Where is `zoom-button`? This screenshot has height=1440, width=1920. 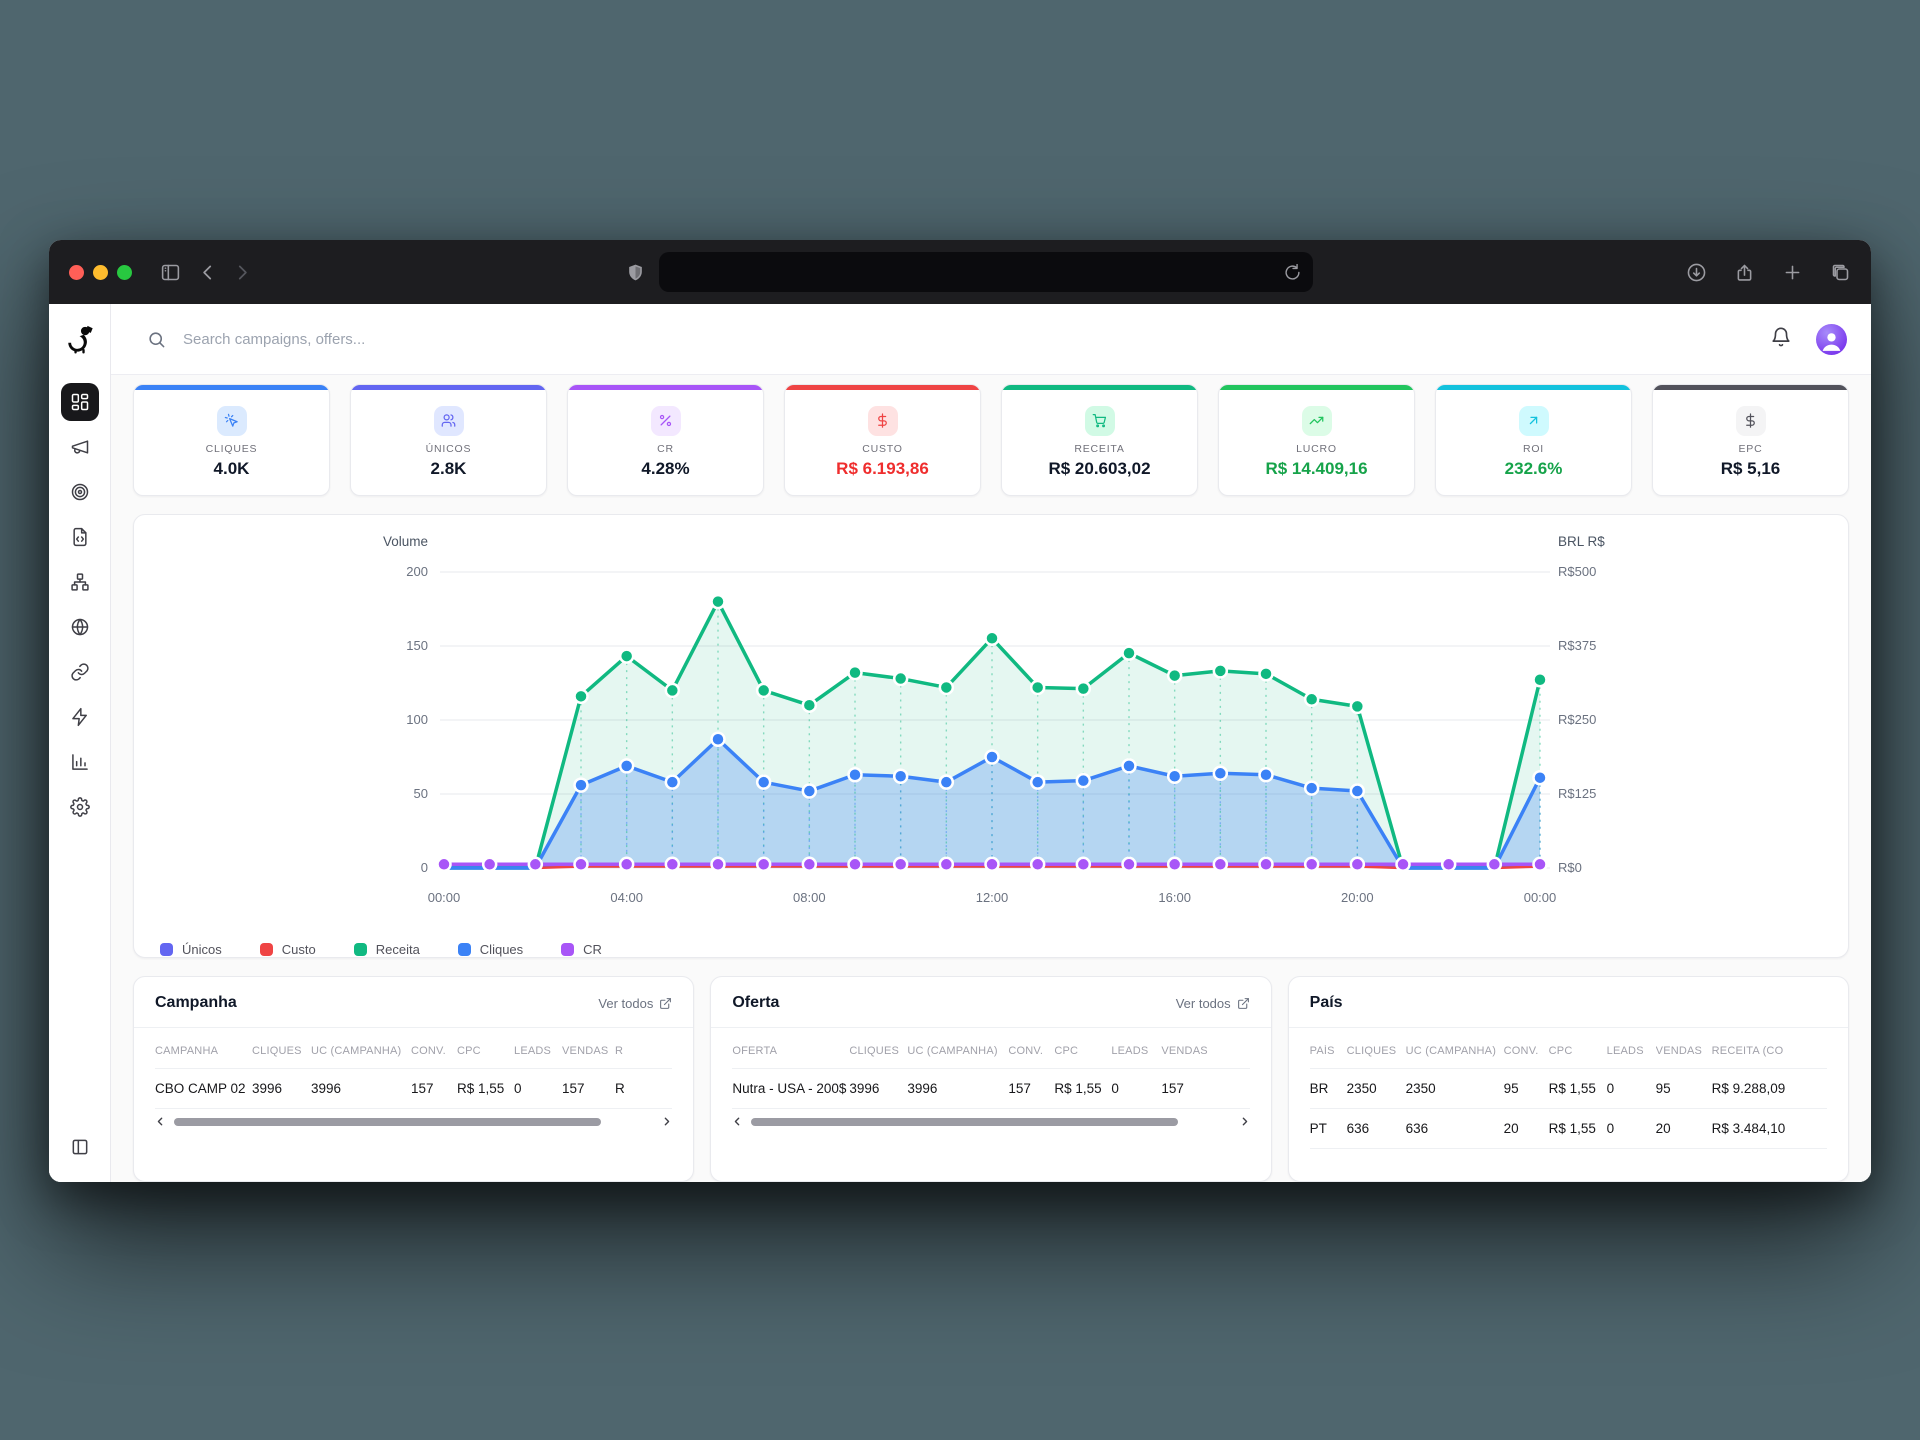
zoom-button is located at coordinates (124, 272).